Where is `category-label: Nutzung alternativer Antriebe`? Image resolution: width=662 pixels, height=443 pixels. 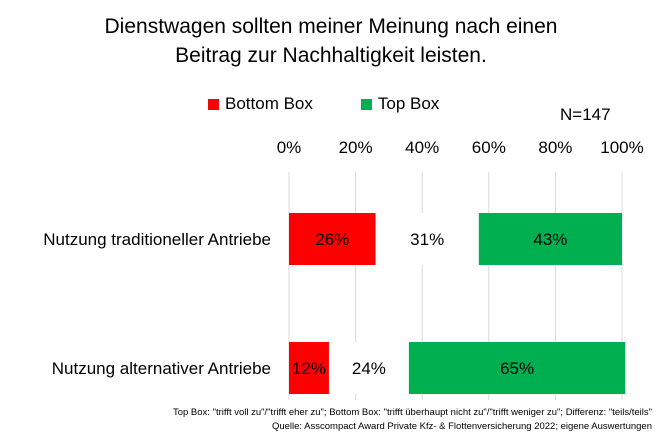 category-label: Nutzung alternativer Antriebe is located at coordinates (161, 368).